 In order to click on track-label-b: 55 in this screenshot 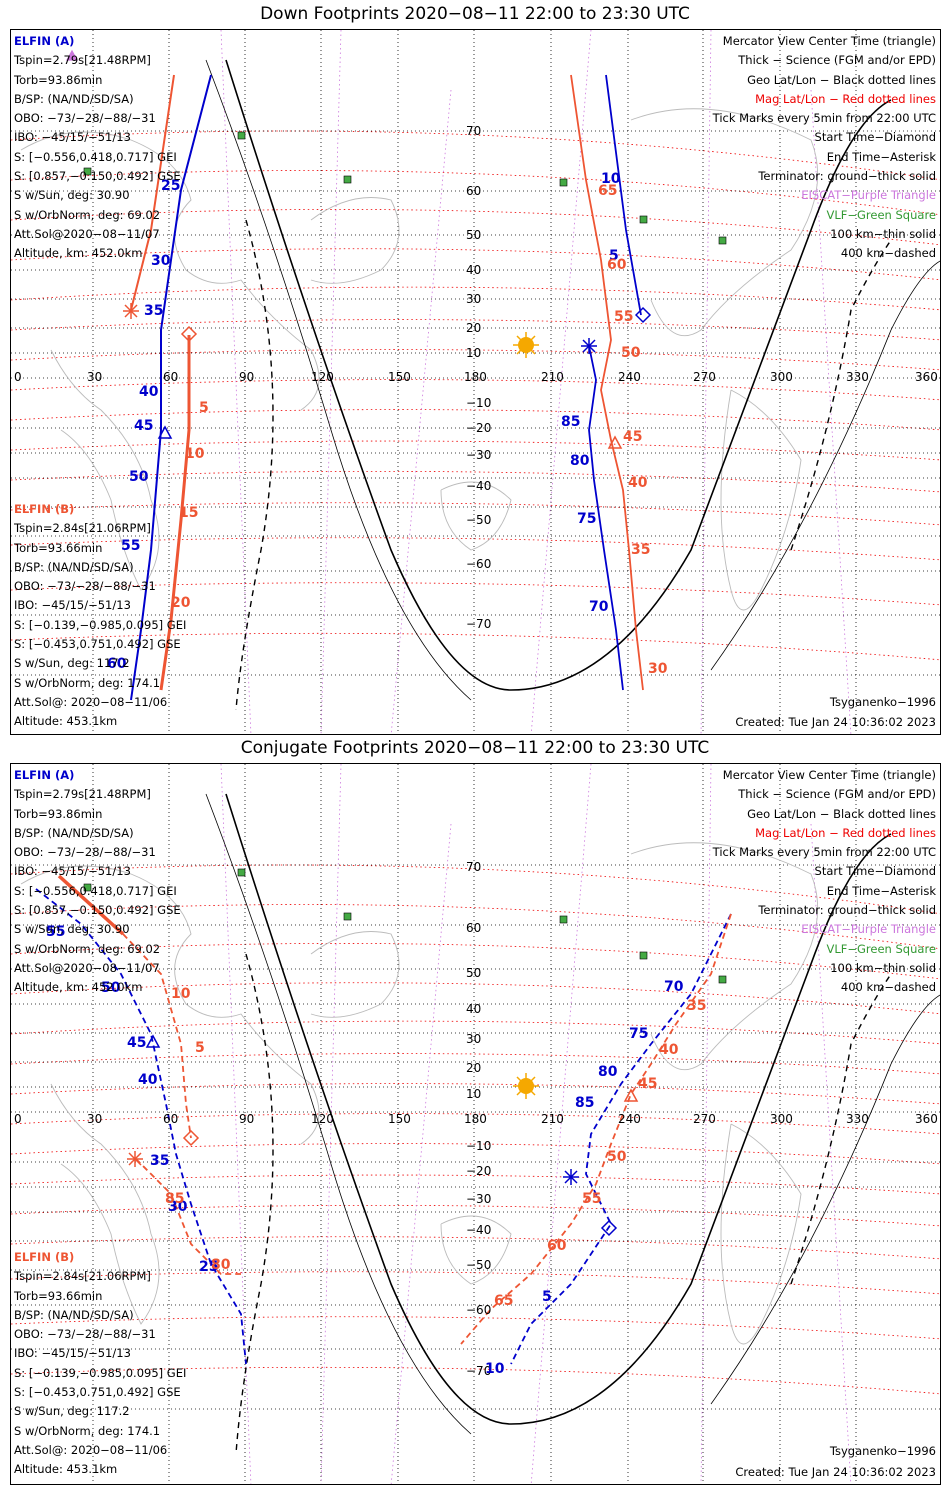, I will do `click(624, 317)`.